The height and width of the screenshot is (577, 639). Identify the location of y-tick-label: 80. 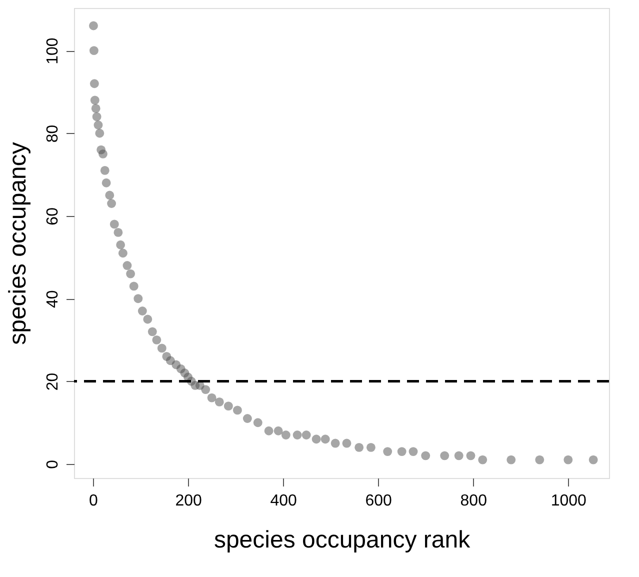
(53, 133).